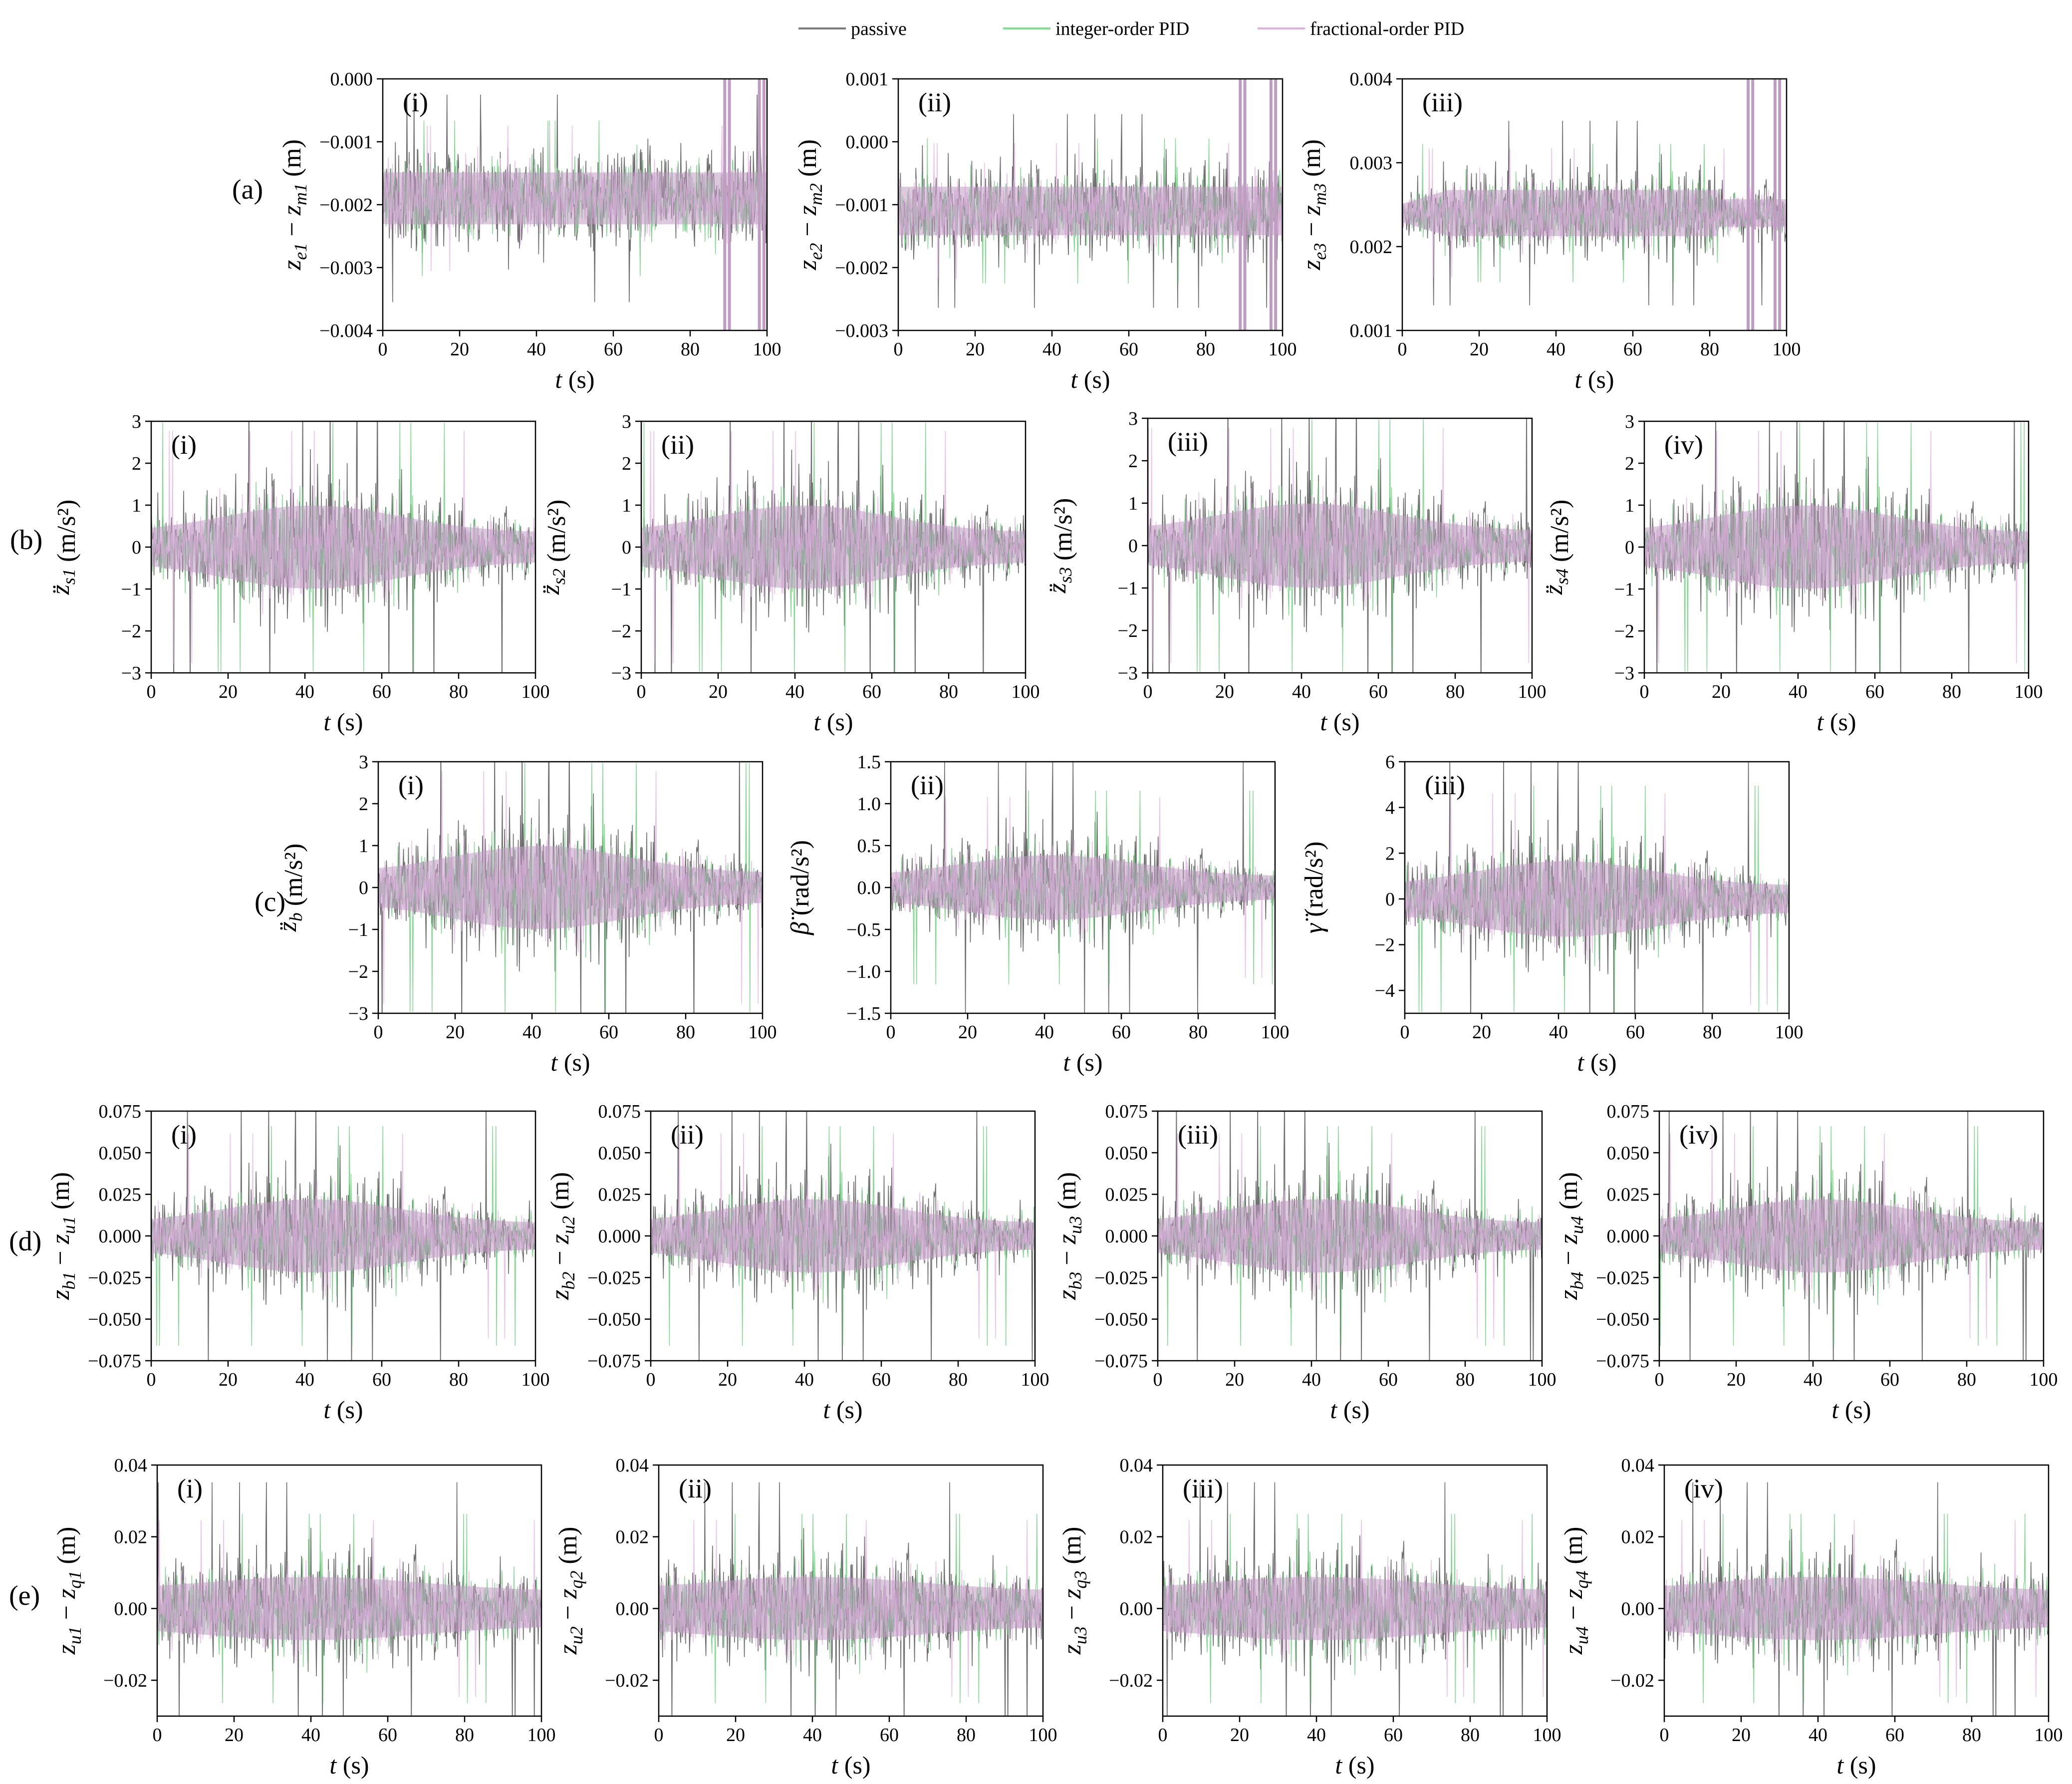 This screenshot has width=2072, height=1784. Describe the element at coordinates (869, 888) in the screenshot. I see `y-tick-label: 0.0` at that location.